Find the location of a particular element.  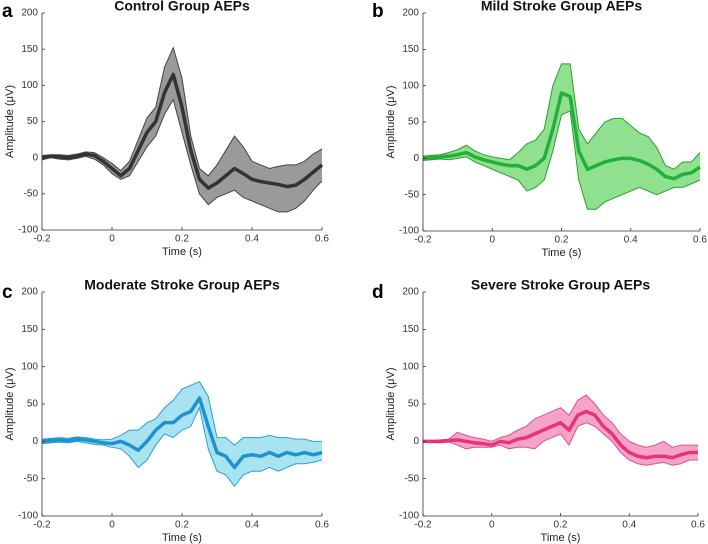

panel-label: b is located at coordinates (378, 11).